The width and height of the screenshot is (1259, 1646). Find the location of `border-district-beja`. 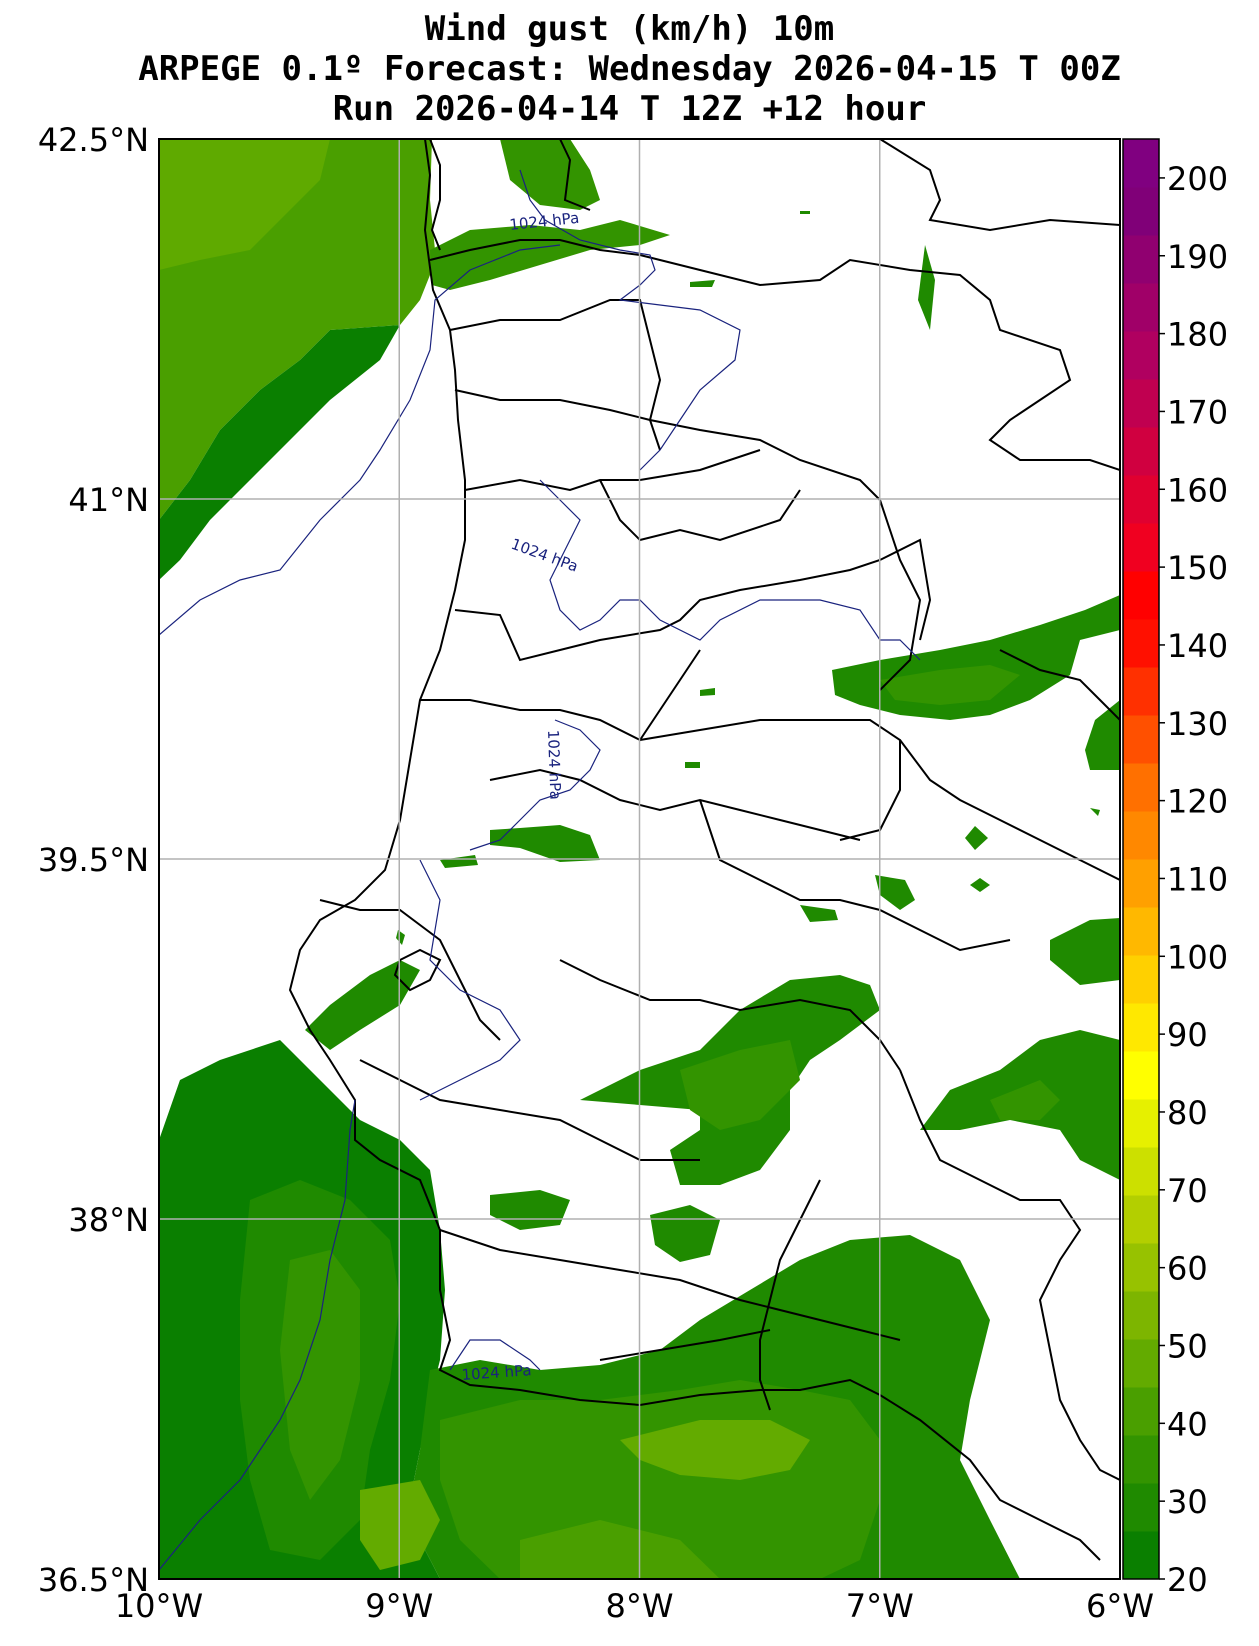

border-district-beja is located at coordinates (670, 1285).